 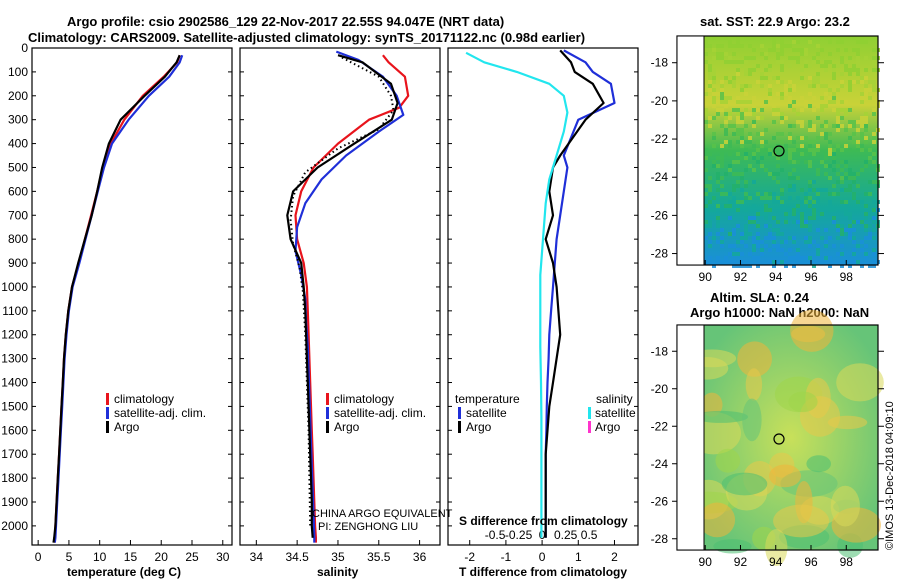 What do you see at coordinates (506, 557) in the screenshot?
I see `x-tick-label: -1` at bounding box center [506, 557].